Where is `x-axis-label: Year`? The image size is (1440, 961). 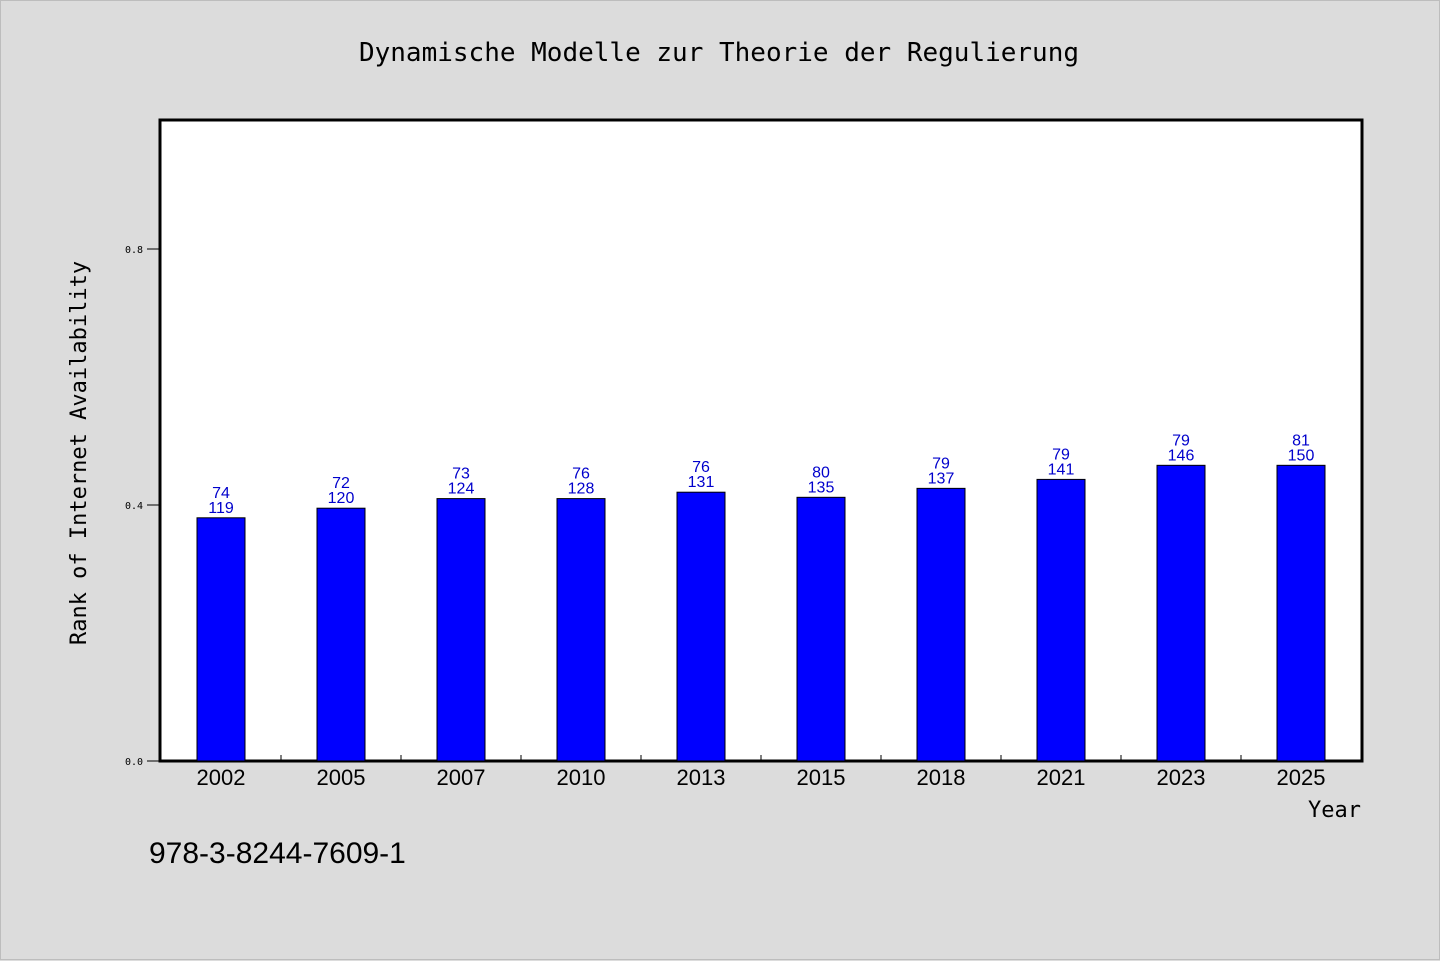 x-axis-label: Year is located at coordinates (1334, 810).